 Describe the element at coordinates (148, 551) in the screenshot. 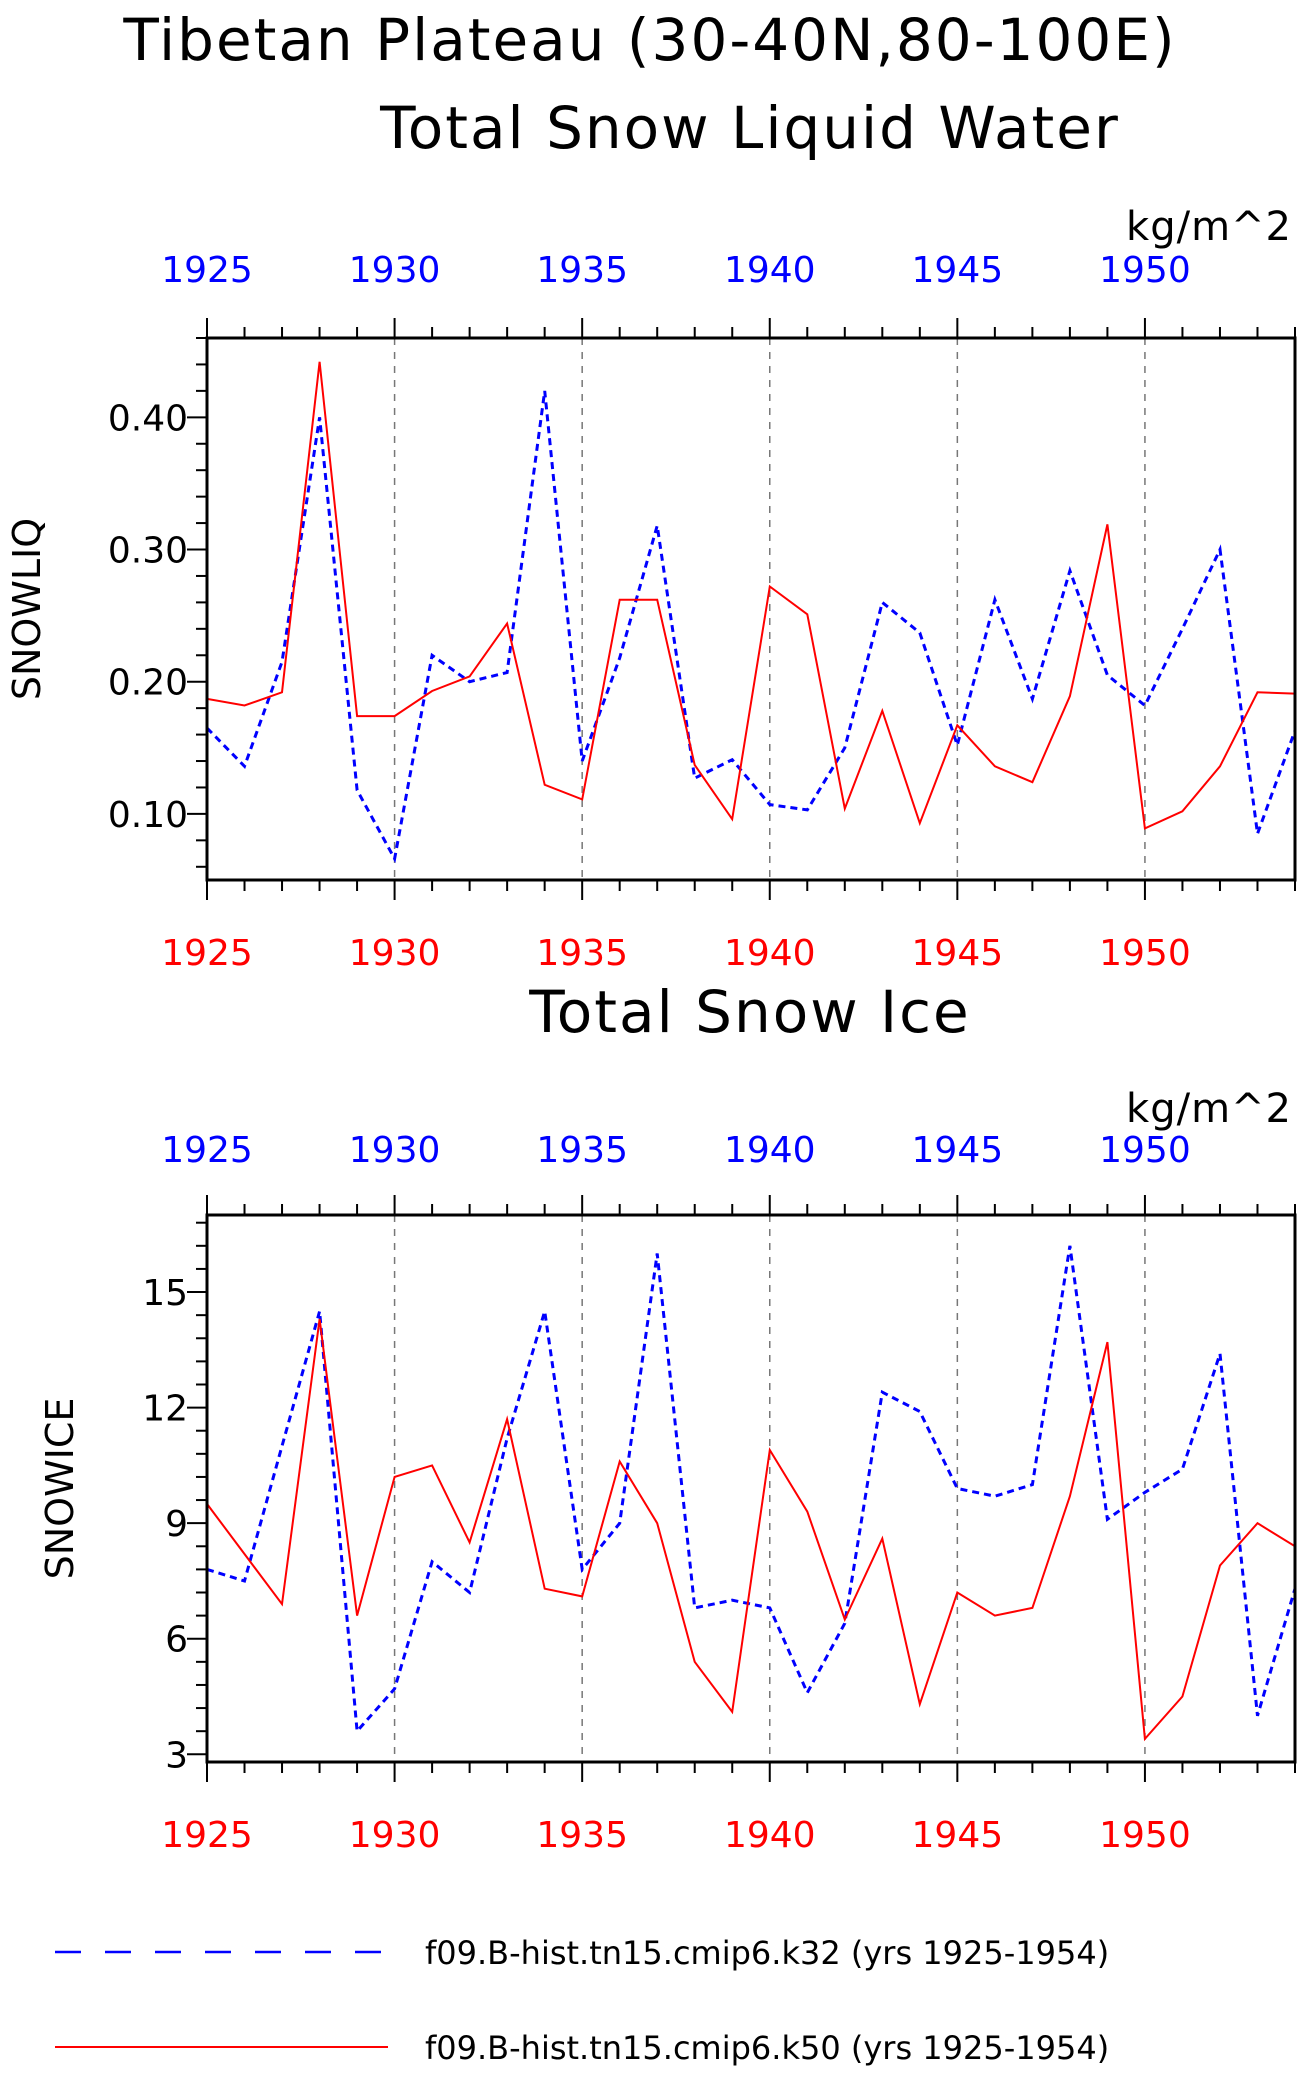

I see `snowliq-ytick-label-2: 0.30` at that location.